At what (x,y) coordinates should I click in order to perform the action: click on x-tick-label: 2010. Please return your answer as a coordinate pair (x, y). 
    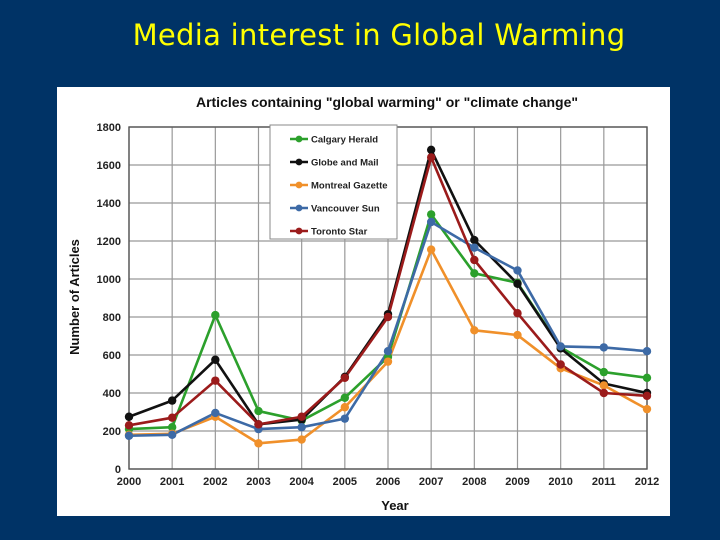
    Looking at the image, I should click on (560, 482).